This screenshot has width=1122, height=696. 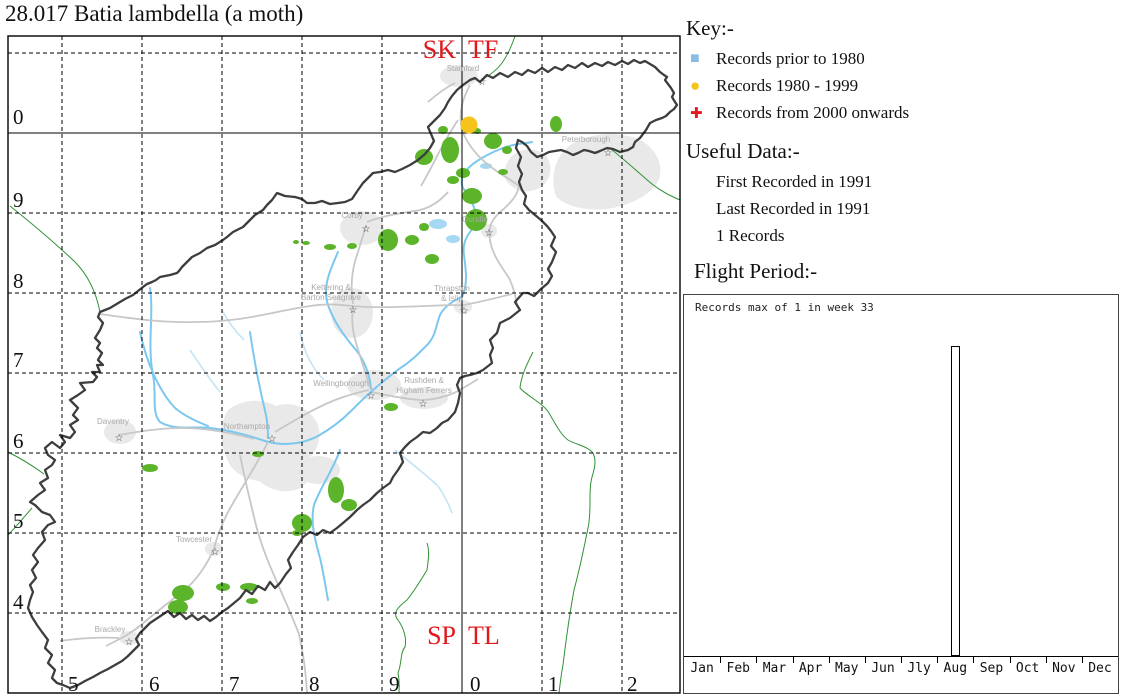 What do you see at coordinates (18, 441) in the screenshot?
I see `grid-row-label: 6` at bounding box center [18, 441].